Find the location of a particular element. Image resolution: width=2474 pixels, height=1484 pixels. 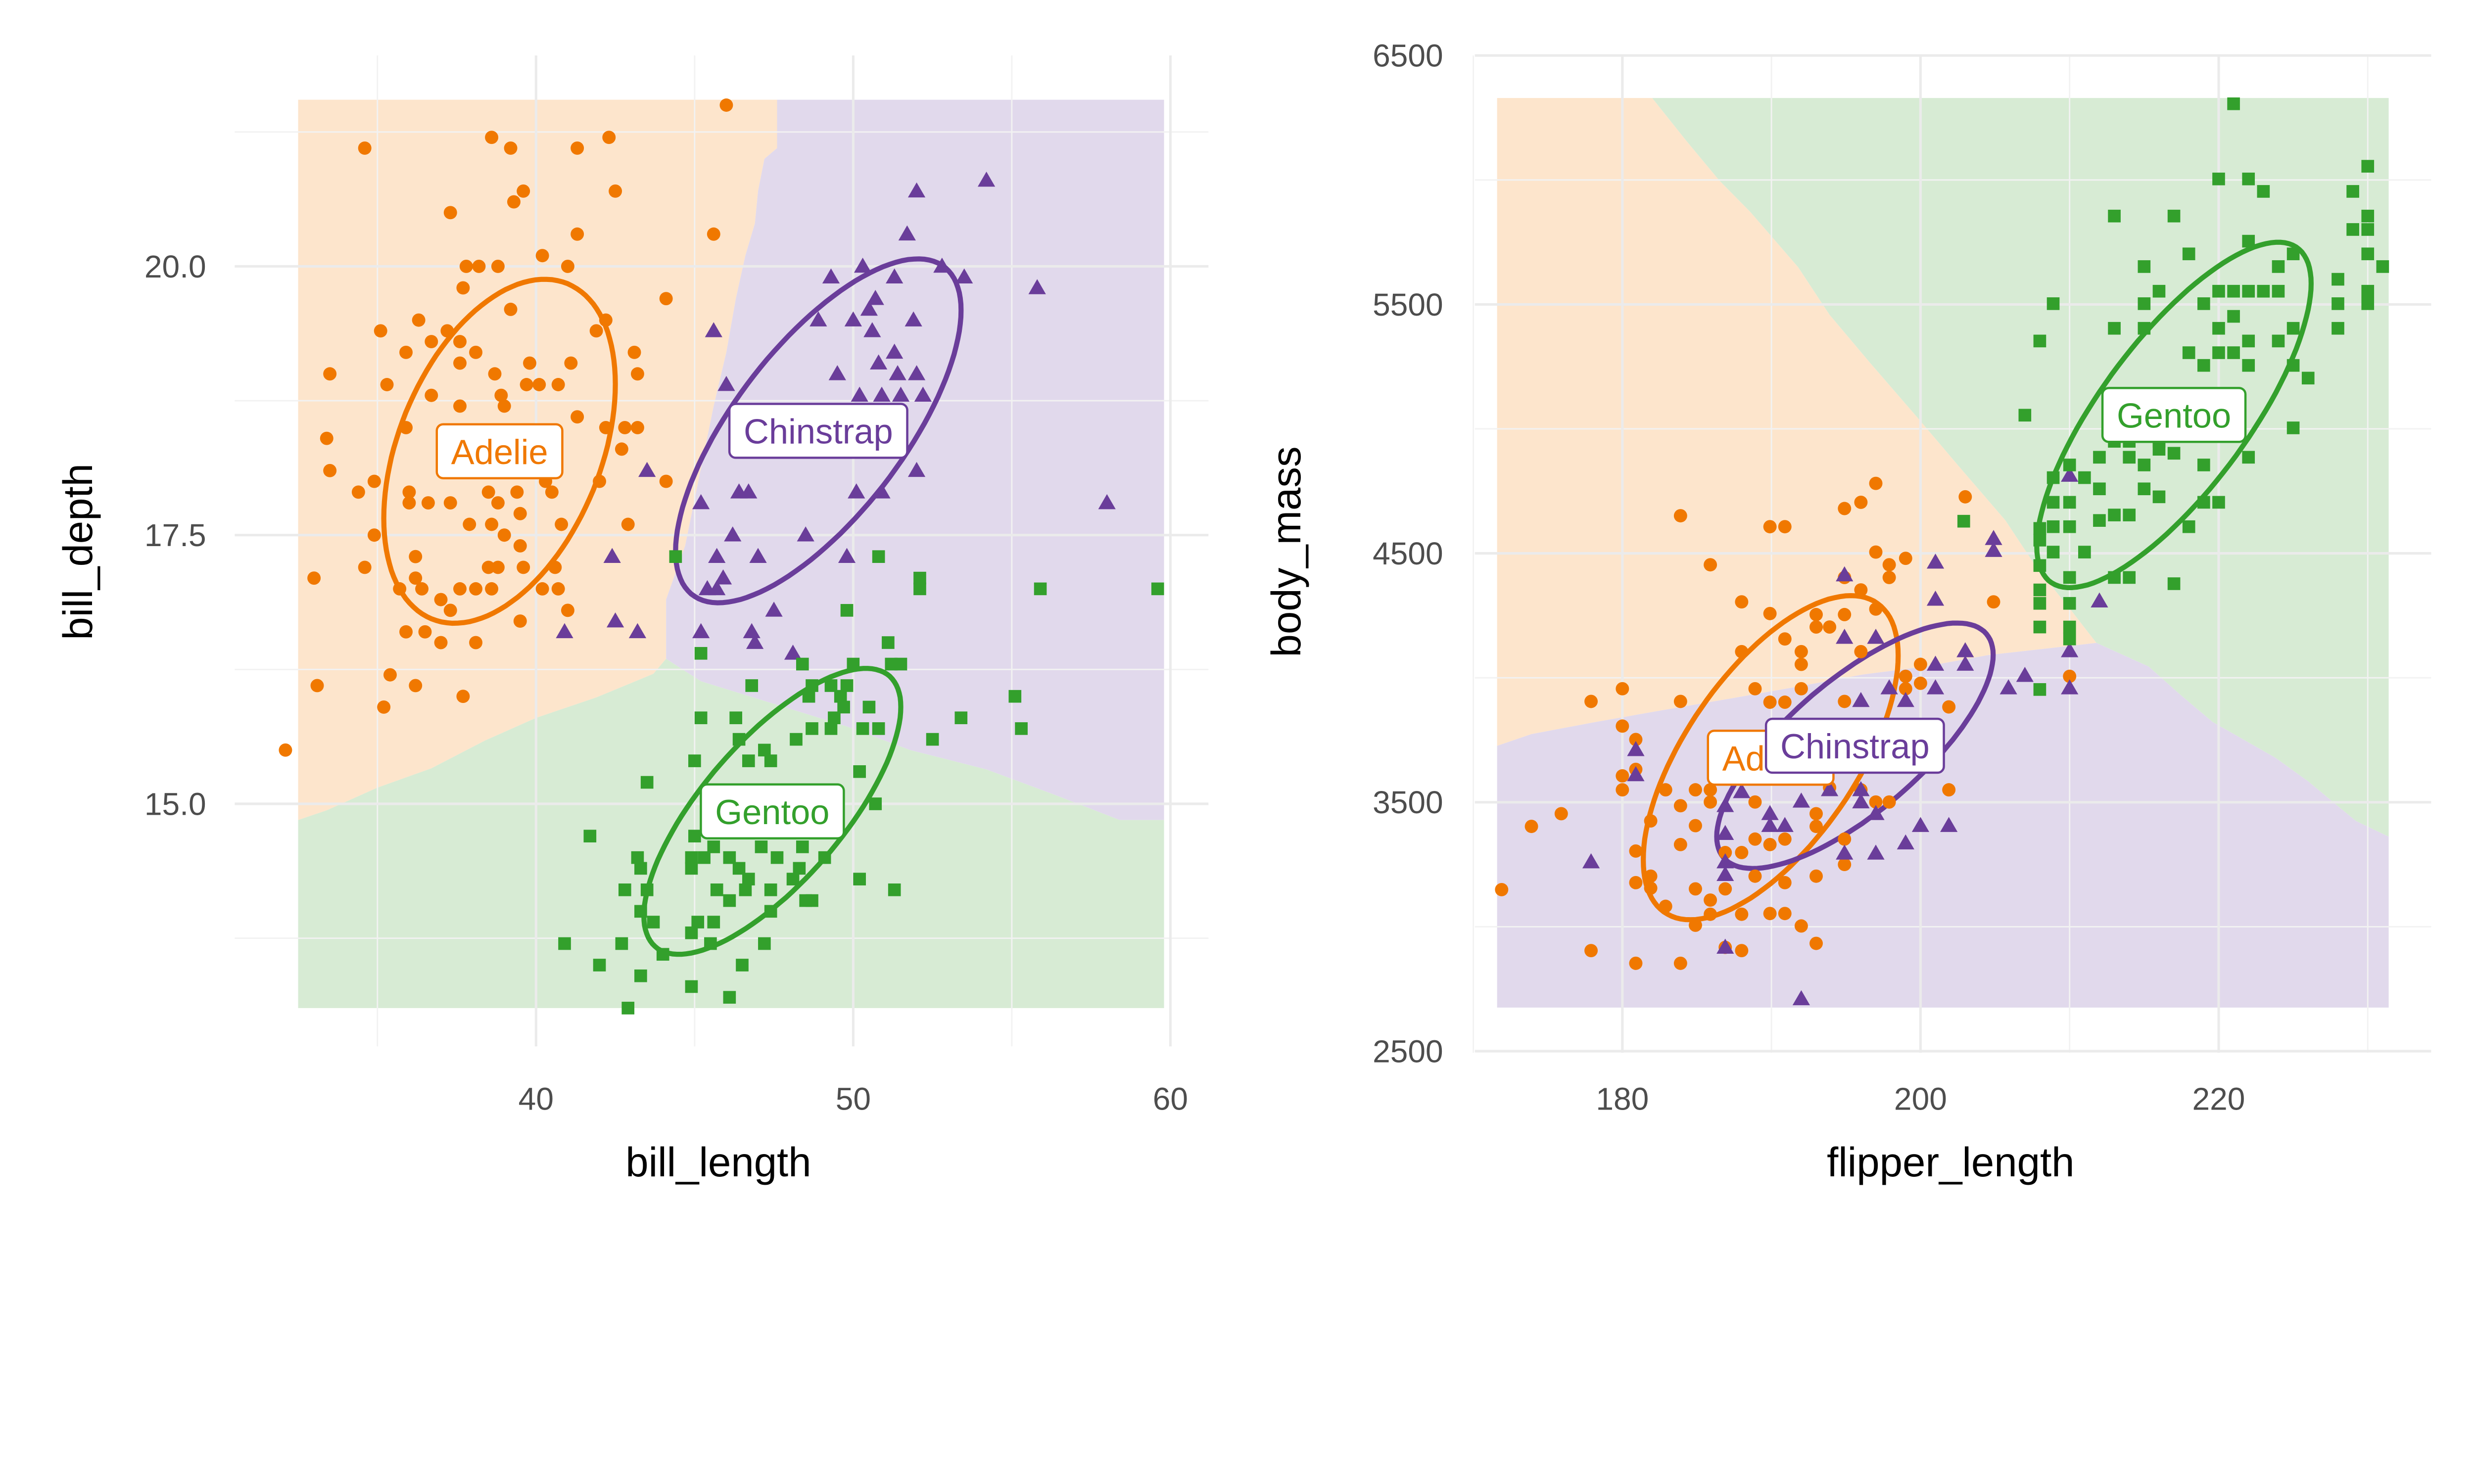

y-tick-label: 6500 is located at coordinates (1408, 56).